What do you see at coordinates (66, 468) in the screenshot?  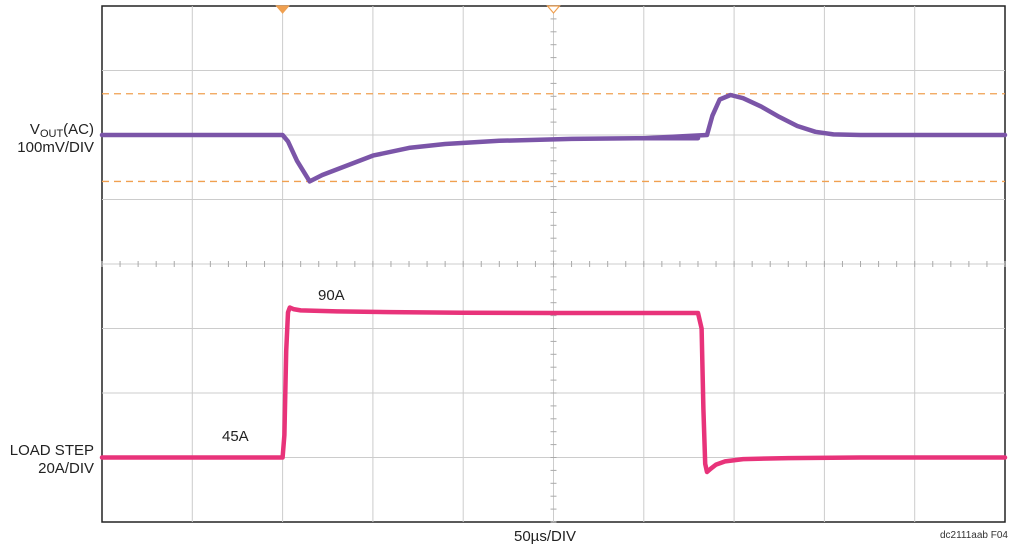 I see `load-scale-label: 20A/DIV` at bounding box center [66, 468].